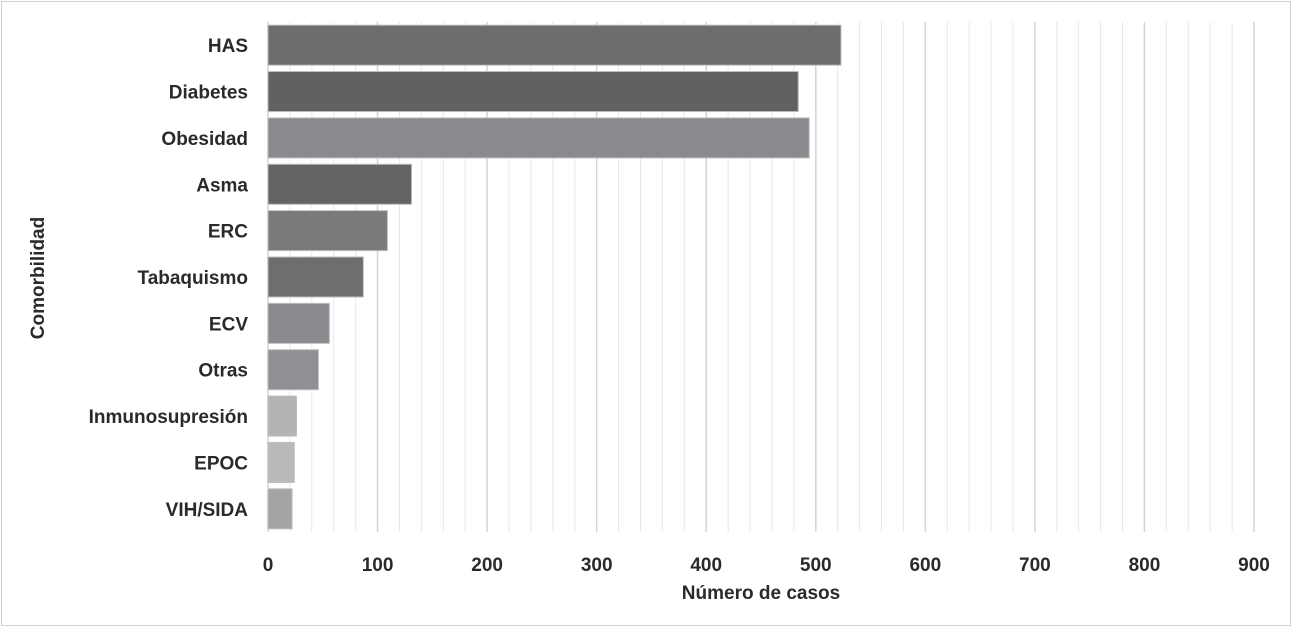  Describe the element at coordinates (228, 324) in the screenshot. I see `category-label: ECV` at that location.